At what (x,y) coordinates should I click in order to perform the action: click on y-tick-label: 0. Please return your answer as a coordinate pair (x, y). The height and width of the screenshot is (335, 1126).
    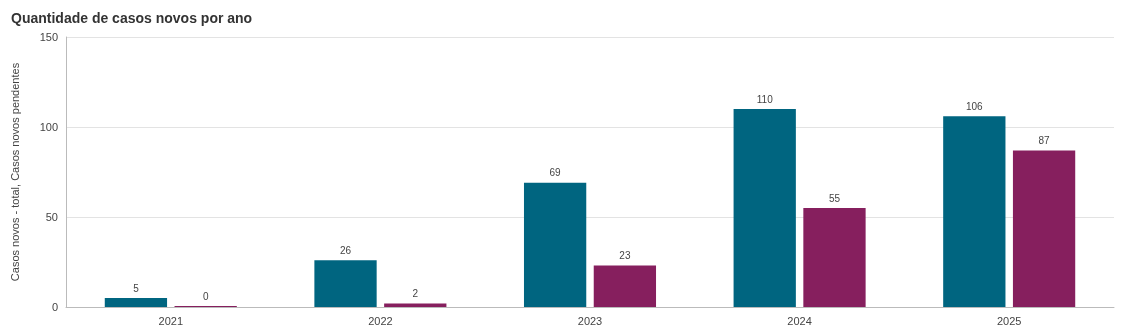
    Looking at the image, I should click on (54, 307).